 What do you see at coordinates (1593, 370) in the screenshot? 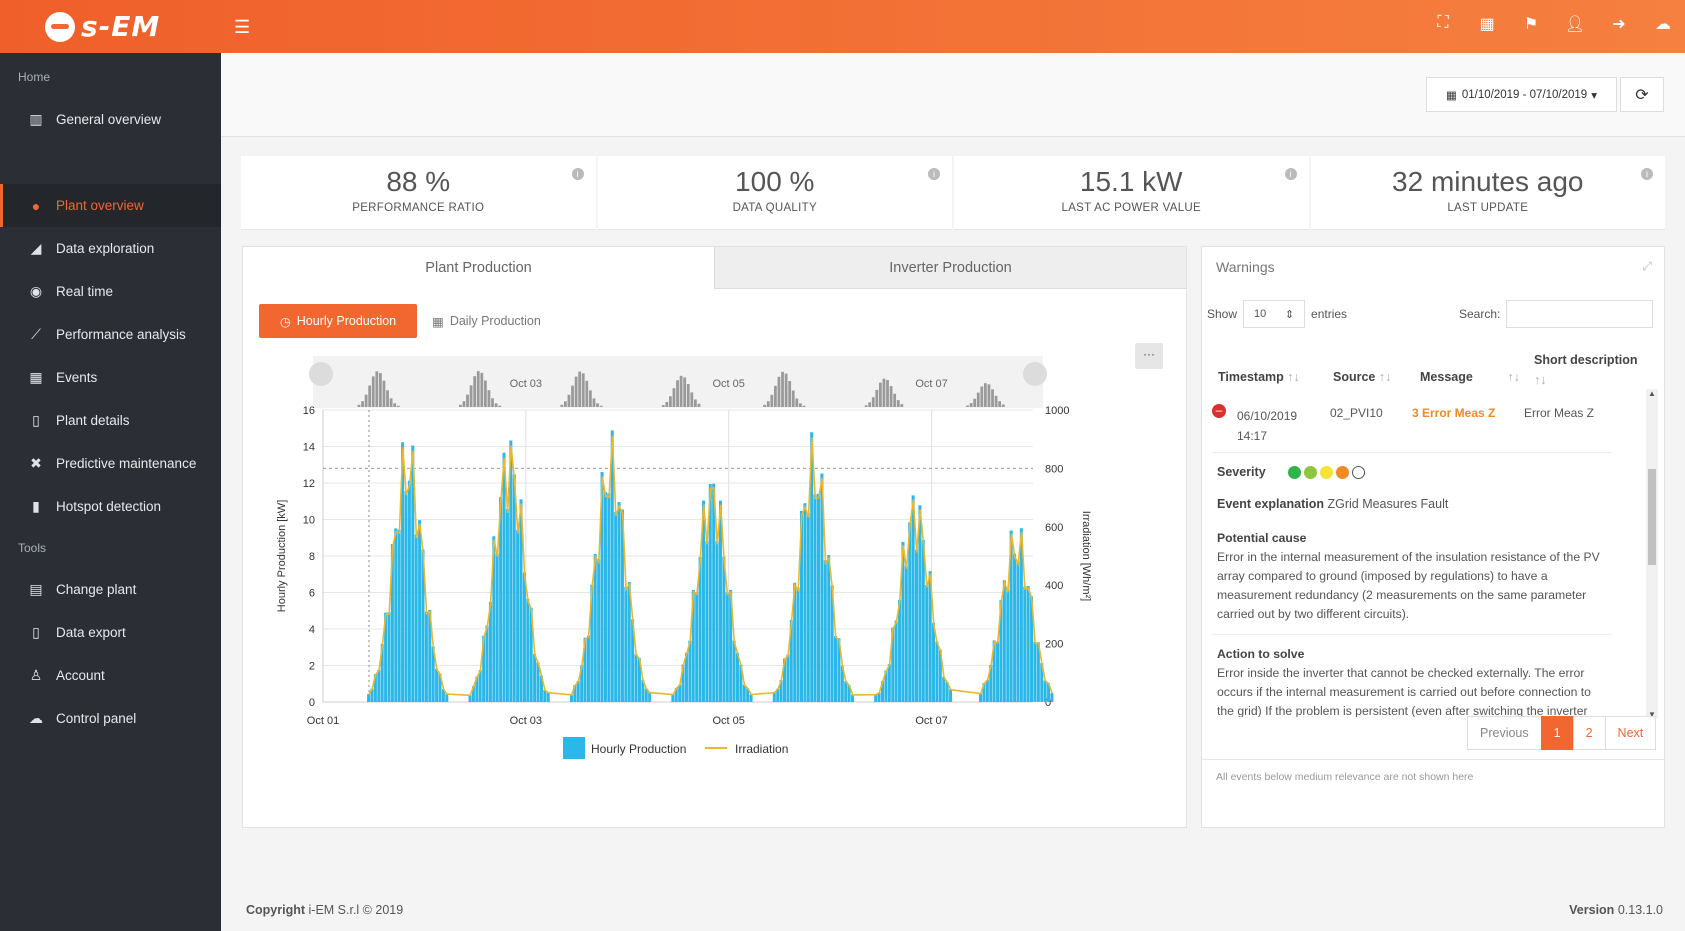
I see `col-short-description: Short description ↑↓` at bounding box center [1593, 370].